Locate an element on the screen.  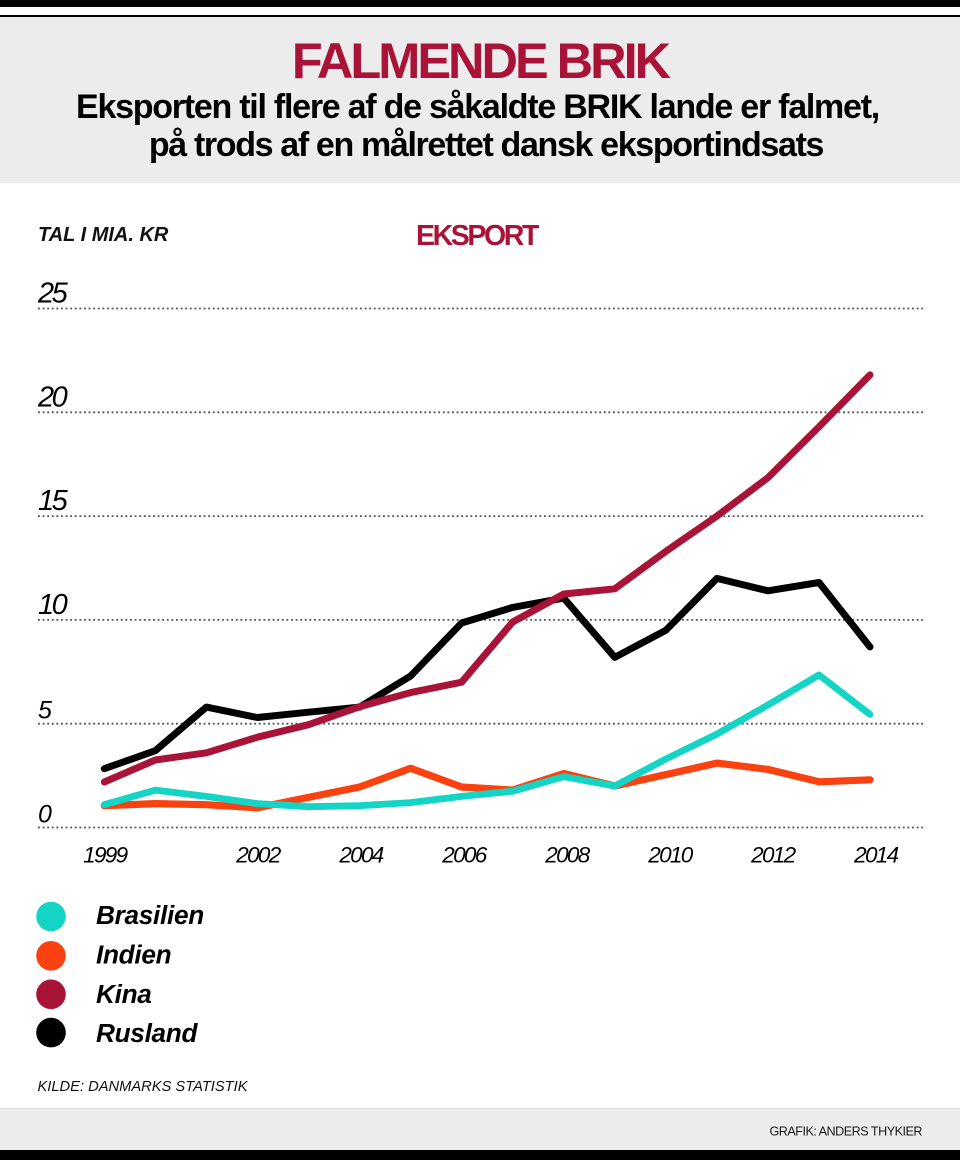
svg-text: 2008 is located at coordinates (567, 855).